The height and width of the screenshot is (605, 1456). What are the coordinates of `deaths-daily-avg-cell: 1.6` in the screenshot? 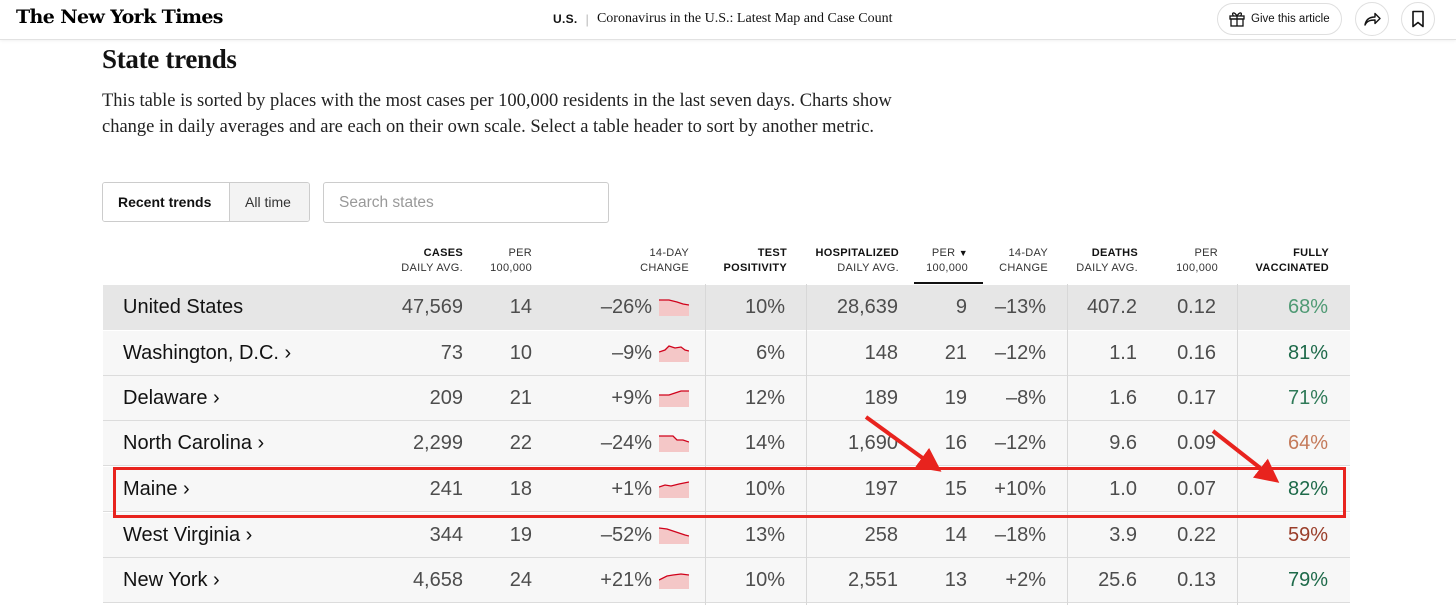 It's located at (1123, 398).